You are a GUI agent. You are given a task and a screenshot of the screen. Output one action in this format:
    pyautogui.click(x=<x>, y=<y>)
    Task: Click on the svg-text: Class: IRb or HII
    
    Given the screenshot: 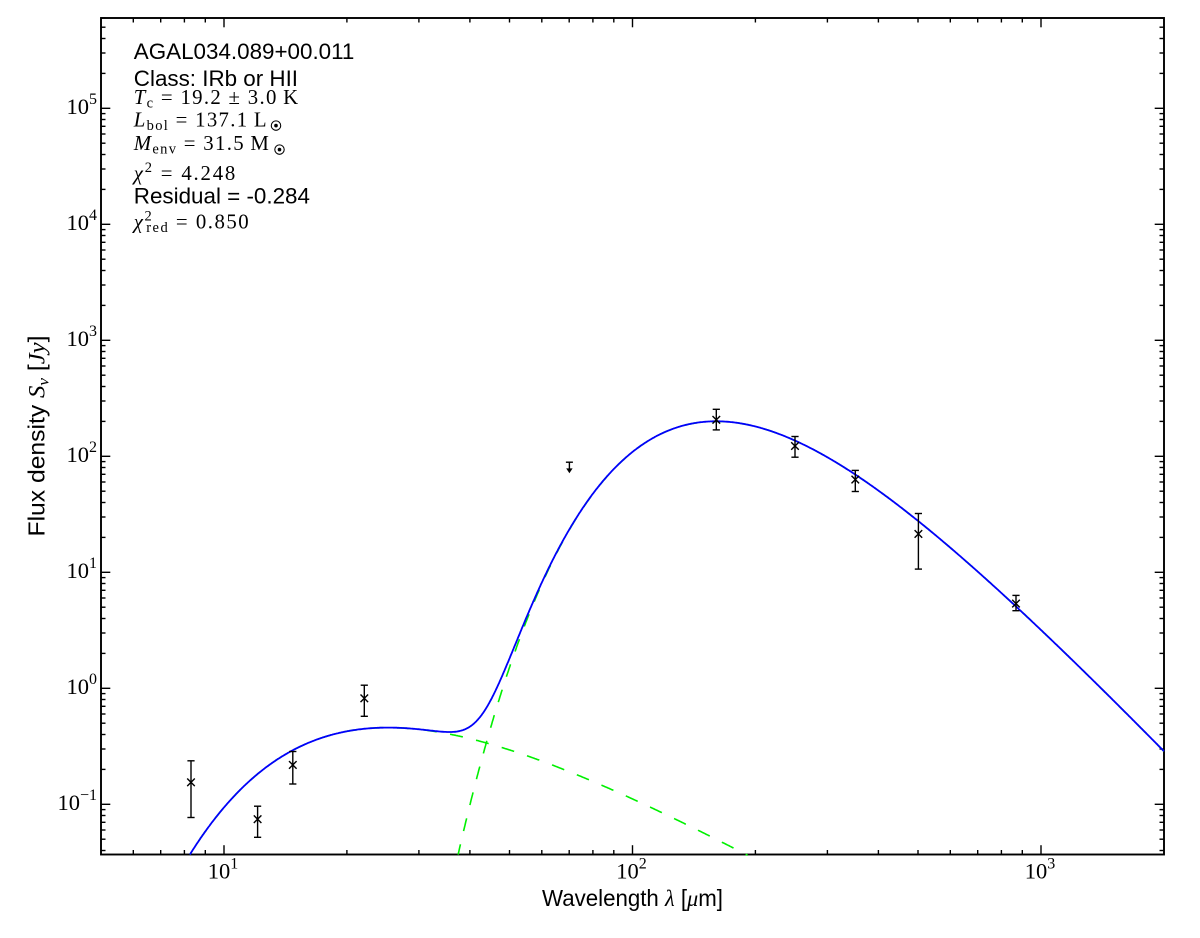 What is the action you would take?
    pyautogui.click(x=216, y=78)
    